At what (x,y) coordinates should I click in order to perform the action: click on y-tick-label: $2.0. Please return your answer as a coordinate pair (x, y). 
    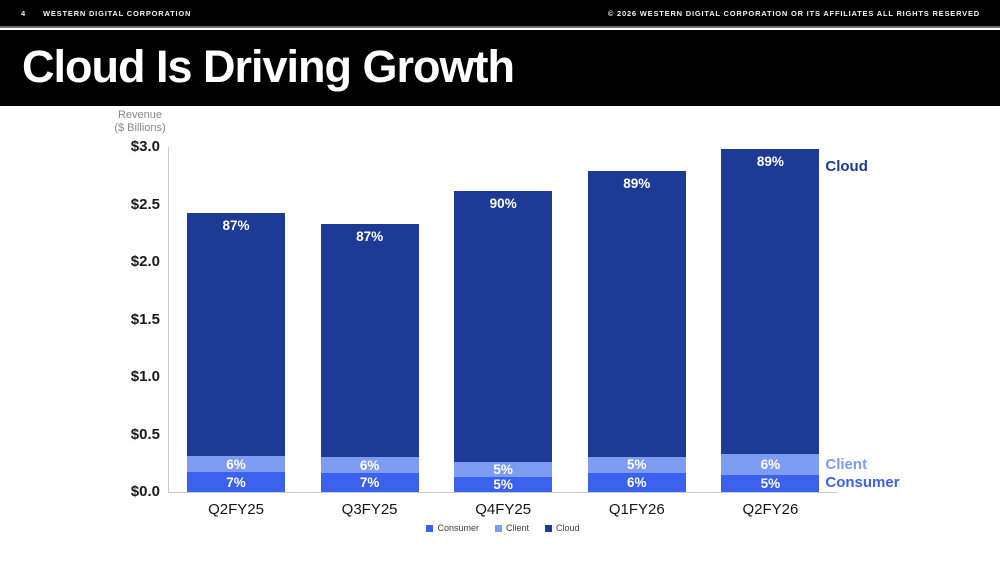
    Looking at the image, I should click on (145, 261).